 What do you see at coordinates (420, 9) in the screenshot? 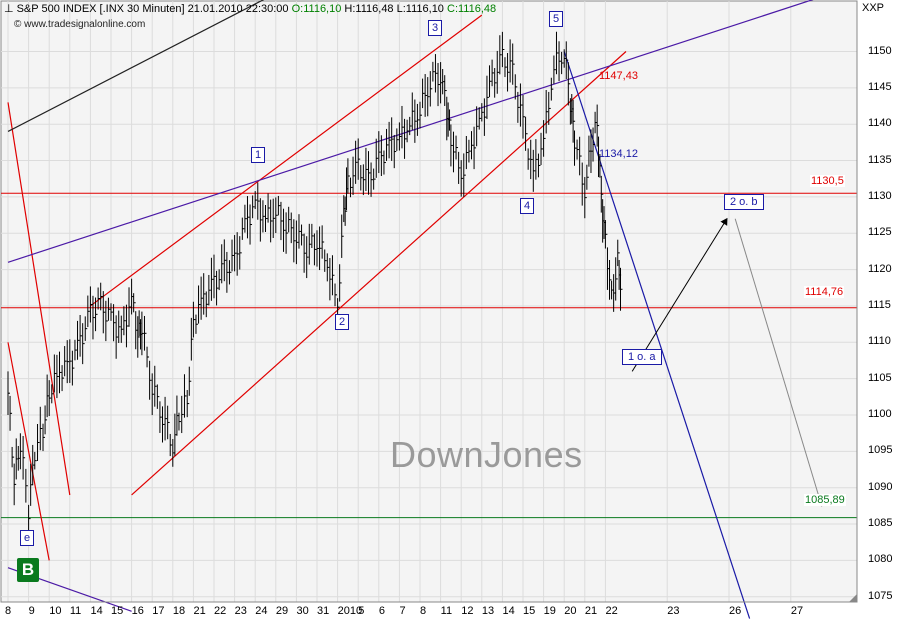
I see `header-low: L:1116,10` at bounding box center [420, 9].